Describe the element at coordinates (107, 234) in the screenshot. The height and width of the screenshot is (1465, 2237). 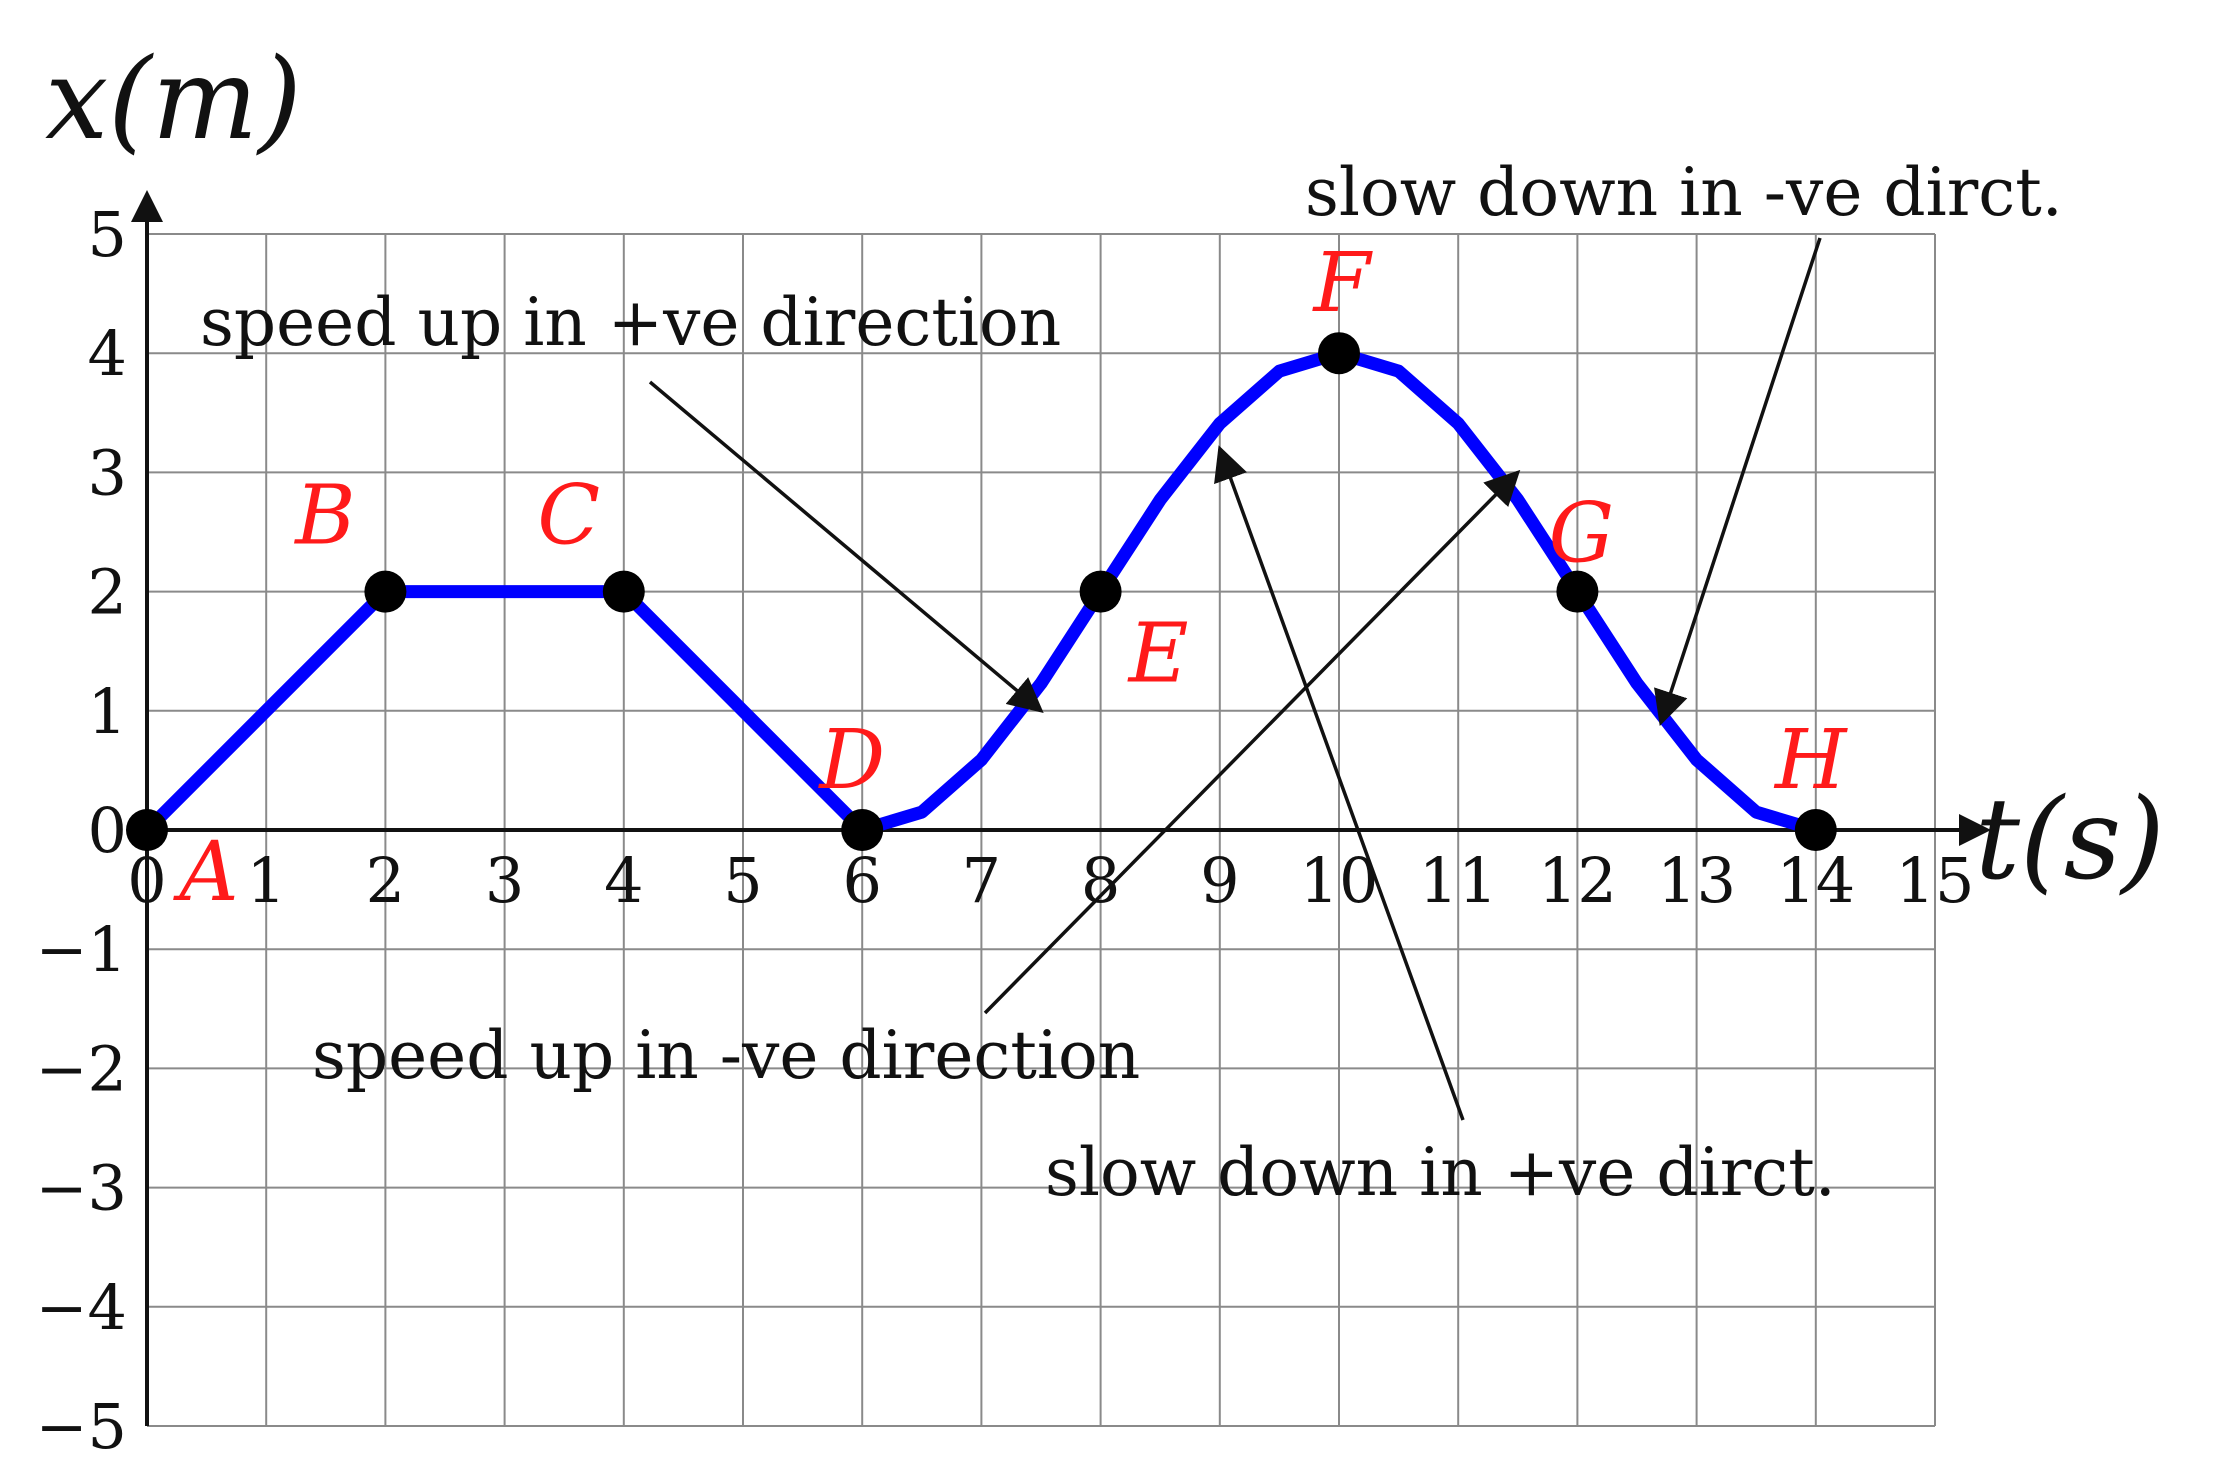
I see `y-tick-label: 5` at that location.